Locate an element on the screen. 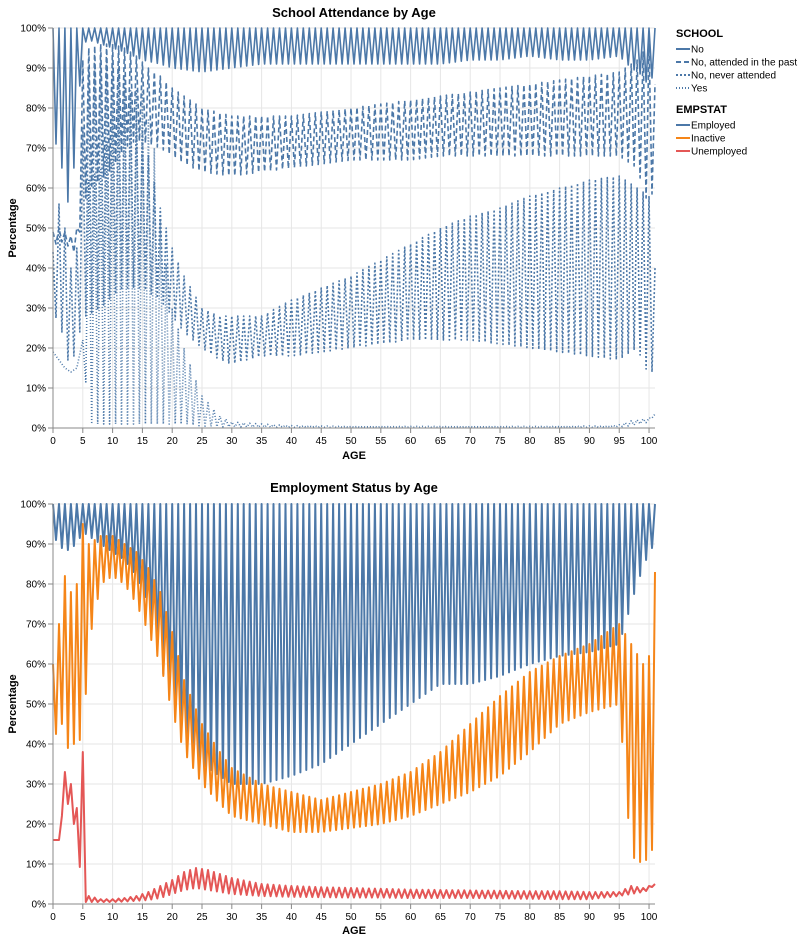  series-line-unemployed is located at coordinates (354, 827).